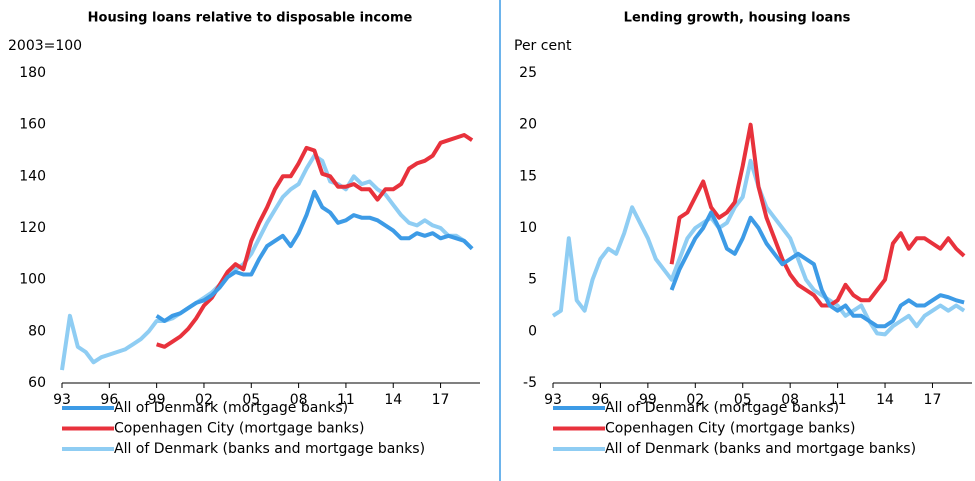  What do you see at coordinates (528, 176) in the screenshot?
I see `y-tick-label: 15` at bounding box center [528, 176].